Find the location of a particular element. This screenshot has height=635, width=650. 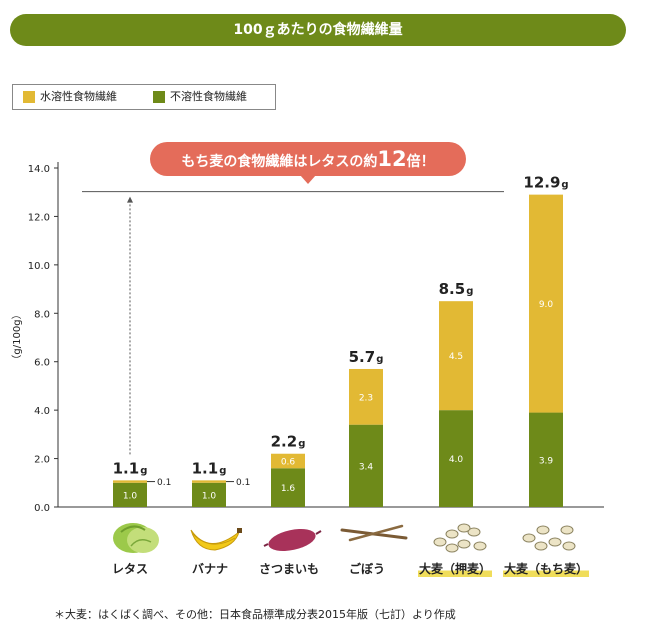

category-label-lettuce: レタス is located at coordinates (129, 569).